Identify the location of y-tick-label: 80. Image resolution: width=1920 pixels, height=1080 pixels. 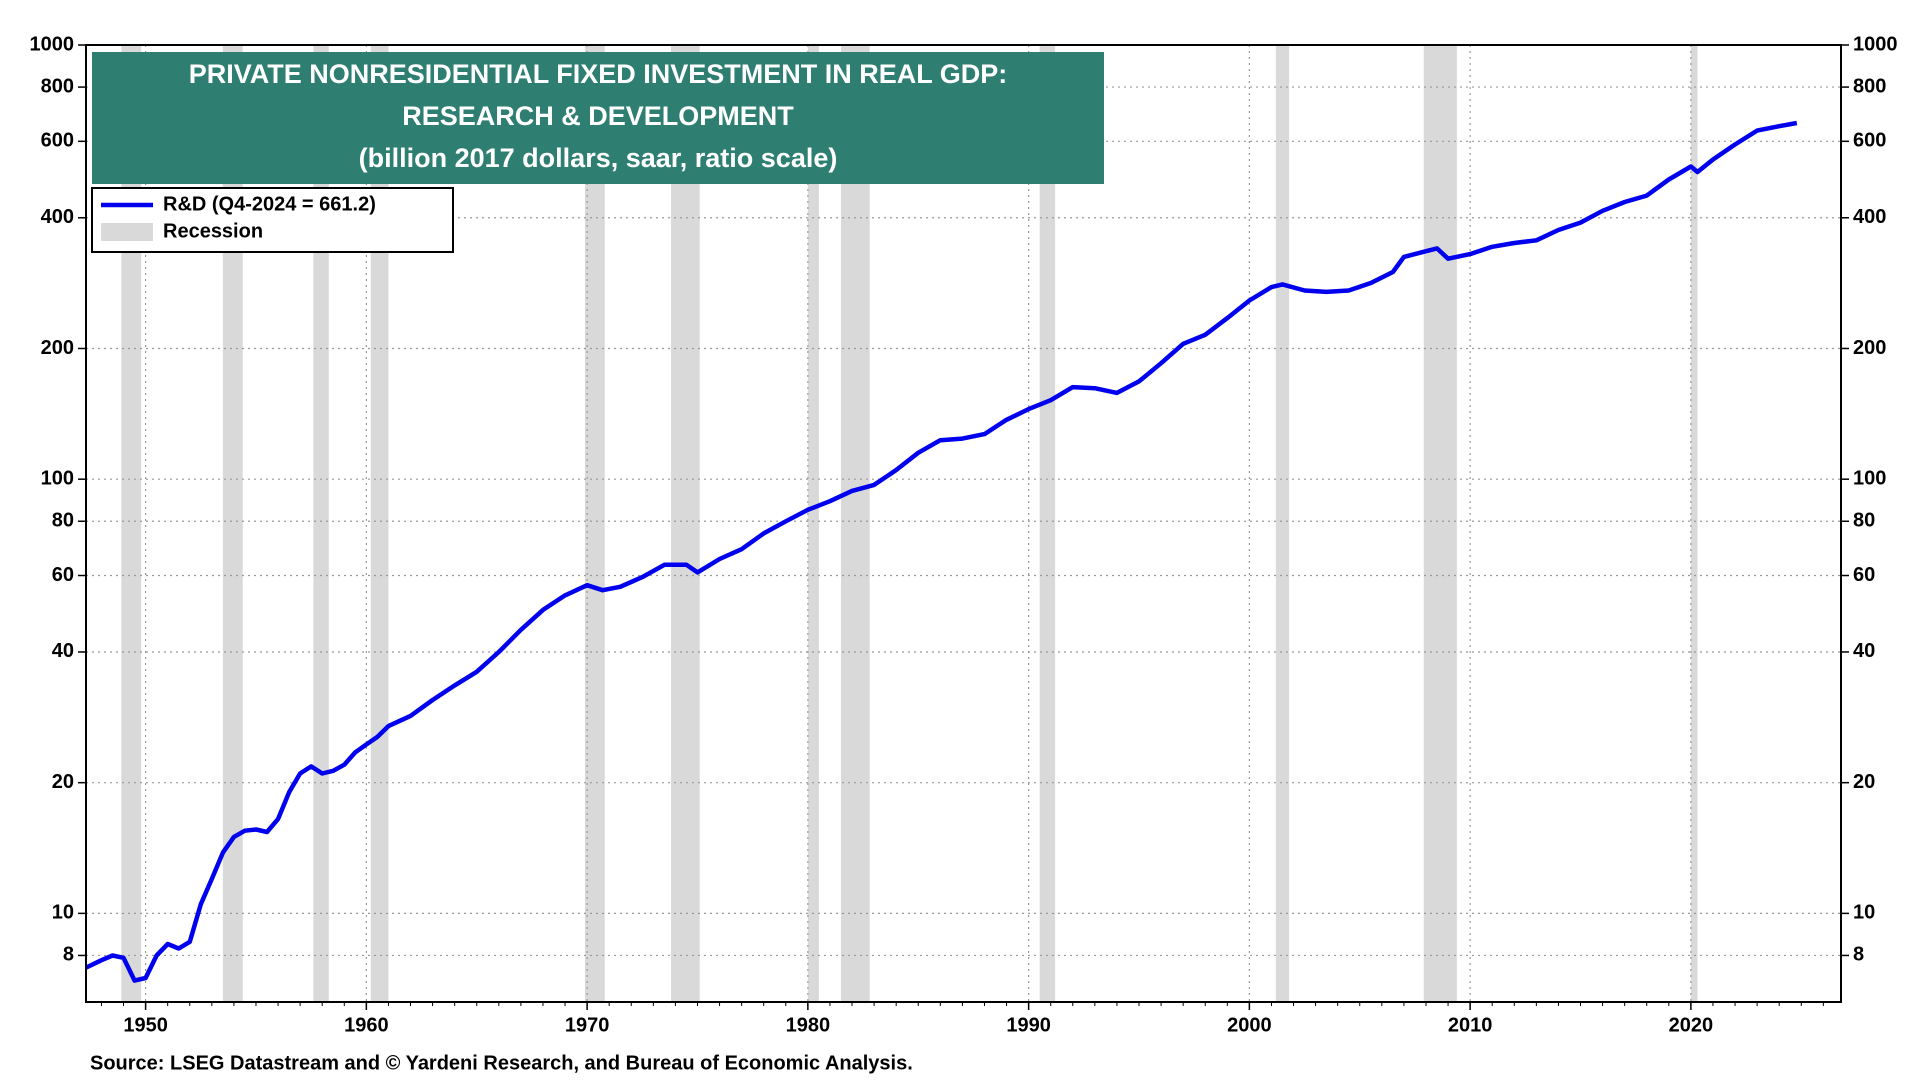
(63, 521).